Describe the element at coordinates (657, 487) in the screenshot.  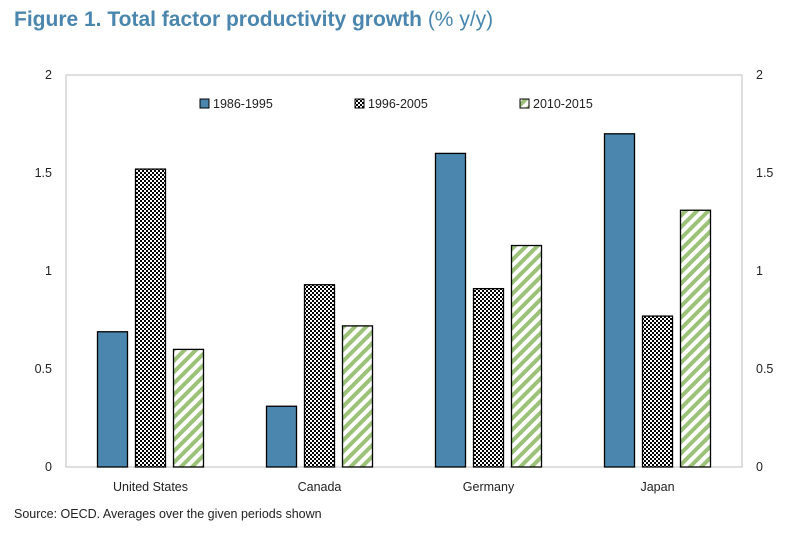
I see `x-tick-label: Japan` at that location.